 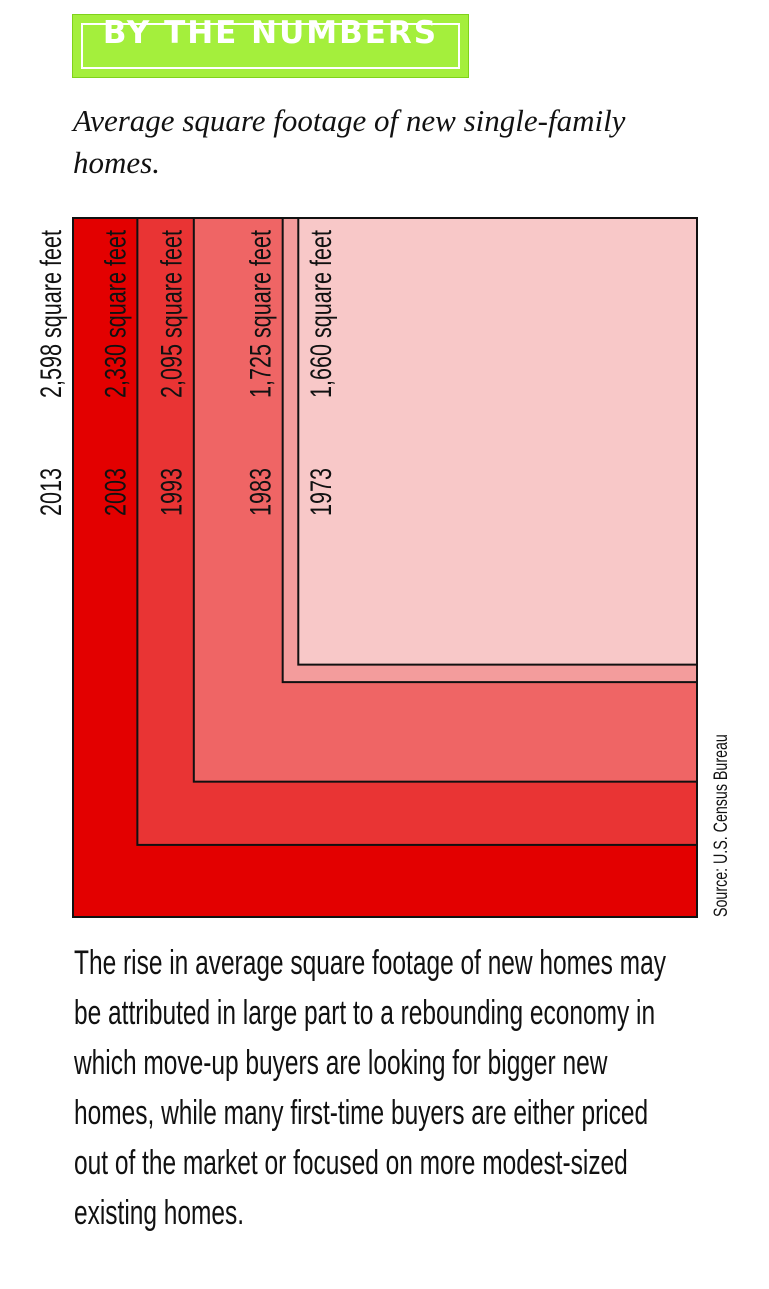 What do you see at coordinates (321, 313) in the screenshot?
I see `value-label: 1,660 square feet` at bounding box center [321, 313].